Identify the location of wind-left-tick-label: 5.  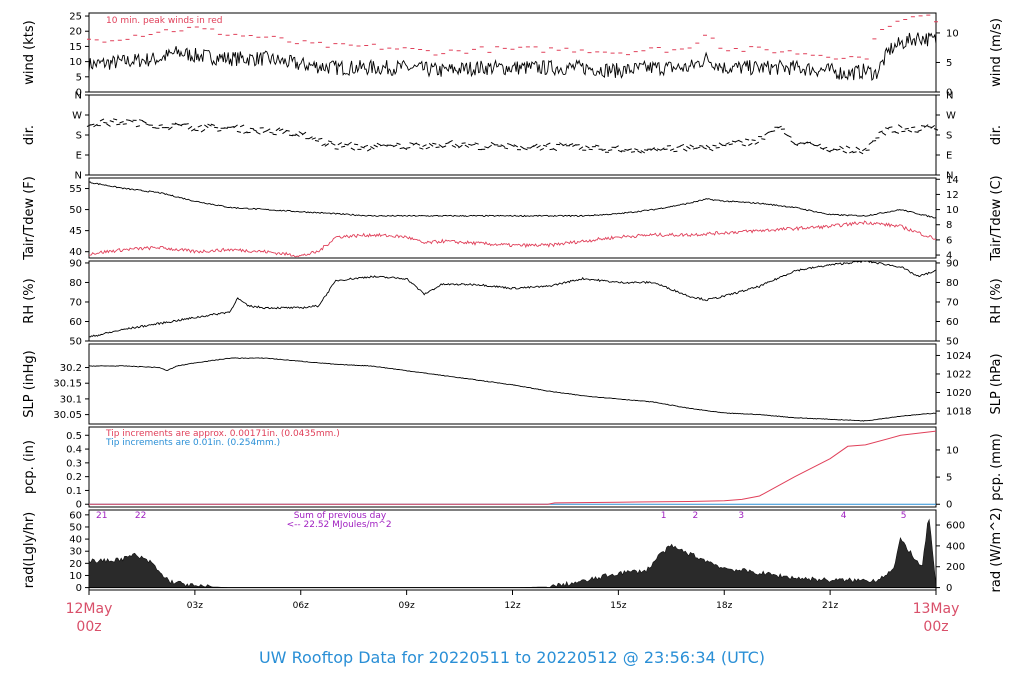
(79, 77).